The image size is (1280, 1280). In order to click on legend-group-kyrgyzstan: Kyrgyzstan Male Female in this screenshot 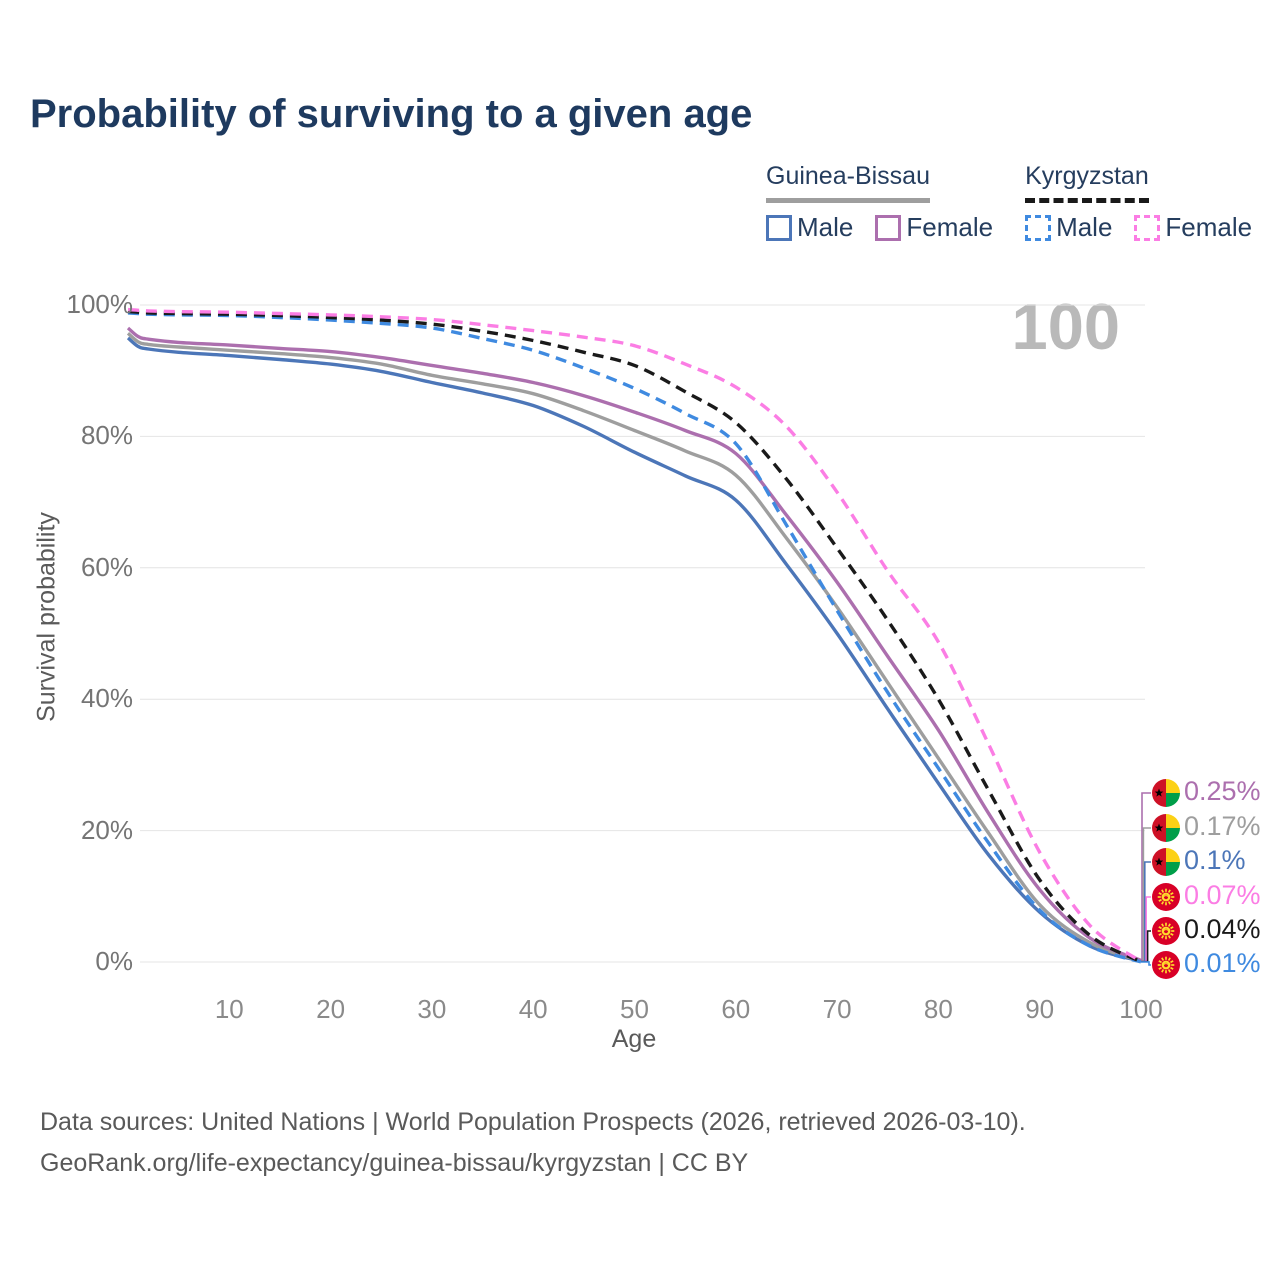, I will do `click(1138, 202)`.